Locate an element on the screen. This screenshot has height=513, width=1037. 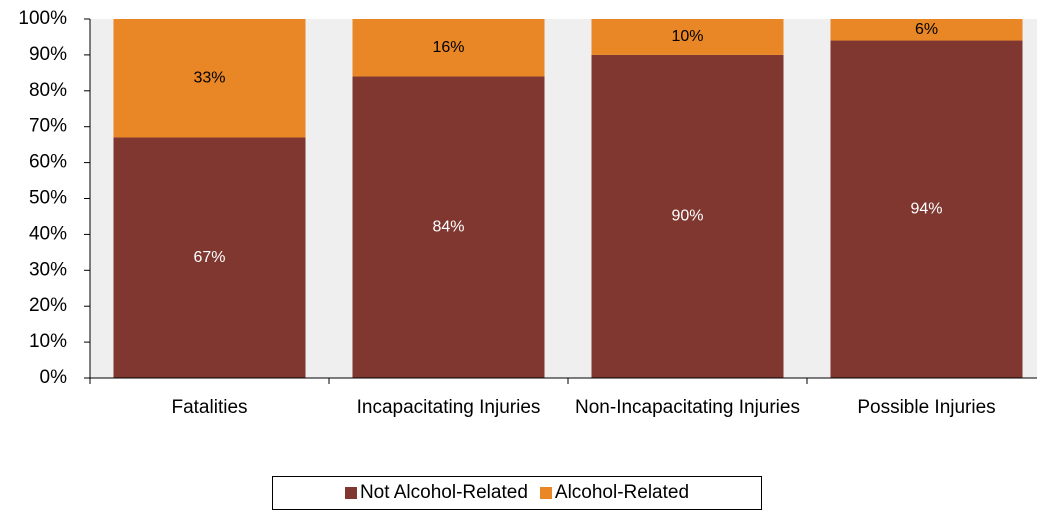
x-tick-label: Possible Injuries is located at coordinates (926, 407).